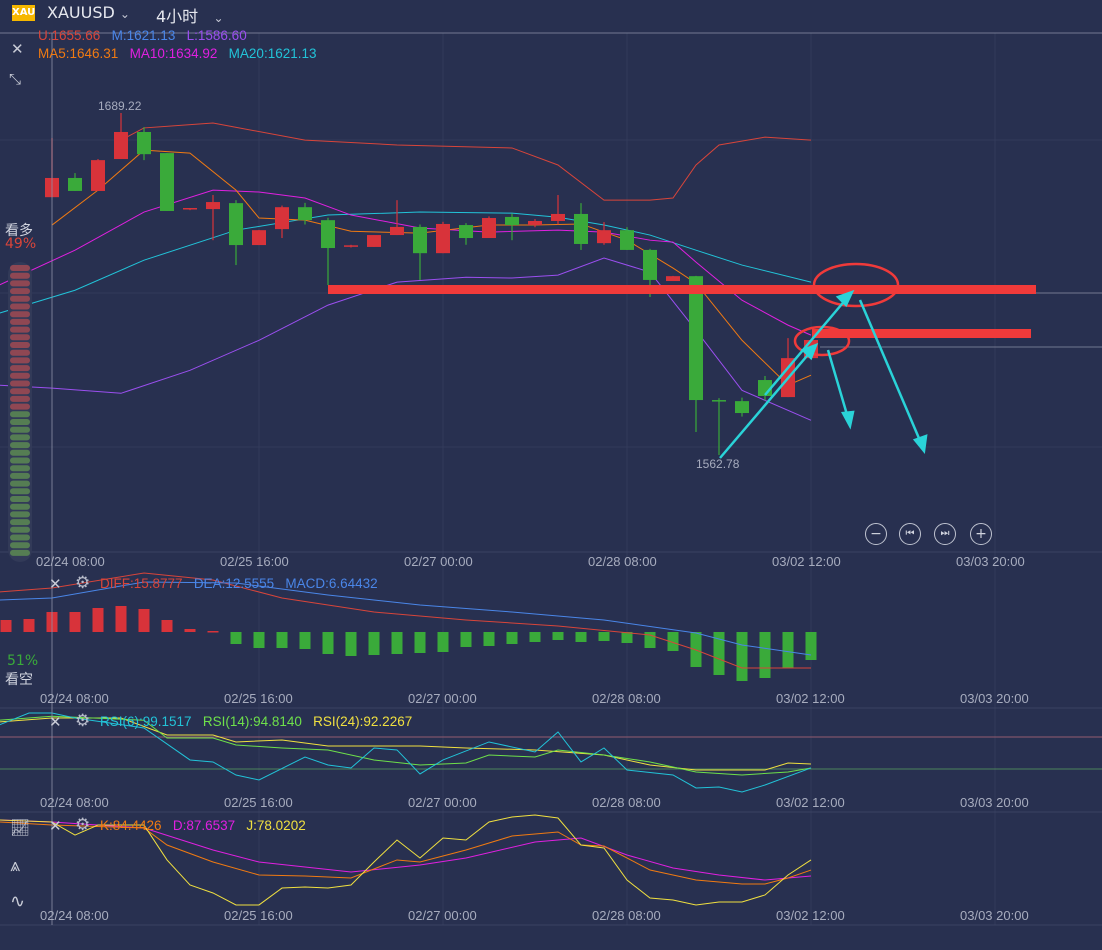 The width and height of the screenshot is (1102, 950). What do you see at coordinates (406, 853) in the screenshot?
I see `k-line` at bounding box center [406, 853].